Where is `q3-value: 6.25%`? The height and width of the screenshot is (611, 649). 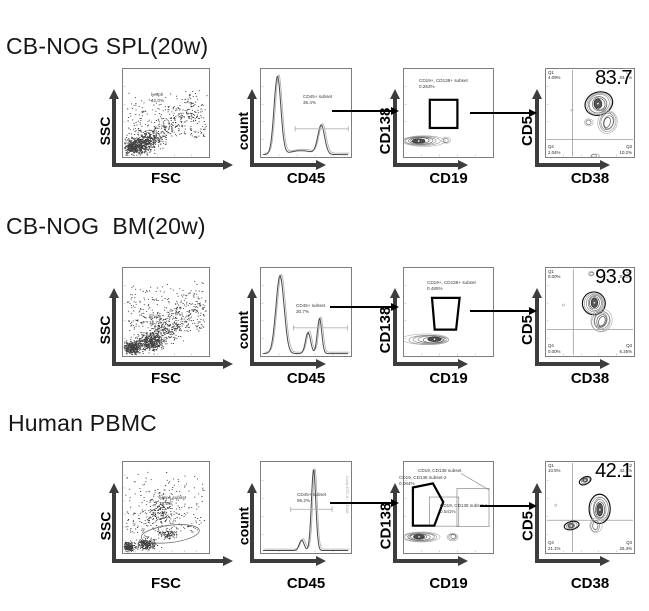
q3-value: 6.25% is located at coordinates (625, 351).